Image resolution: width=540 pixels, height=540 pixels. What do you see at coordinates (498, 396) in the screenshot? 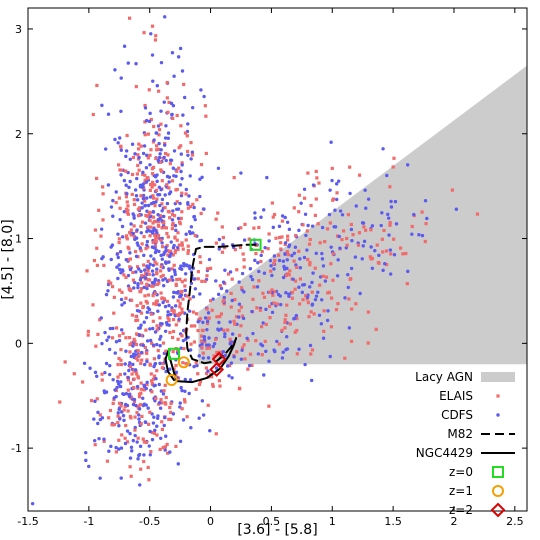
I see `legend-elais-swatch` at bounding box center [498, 396].